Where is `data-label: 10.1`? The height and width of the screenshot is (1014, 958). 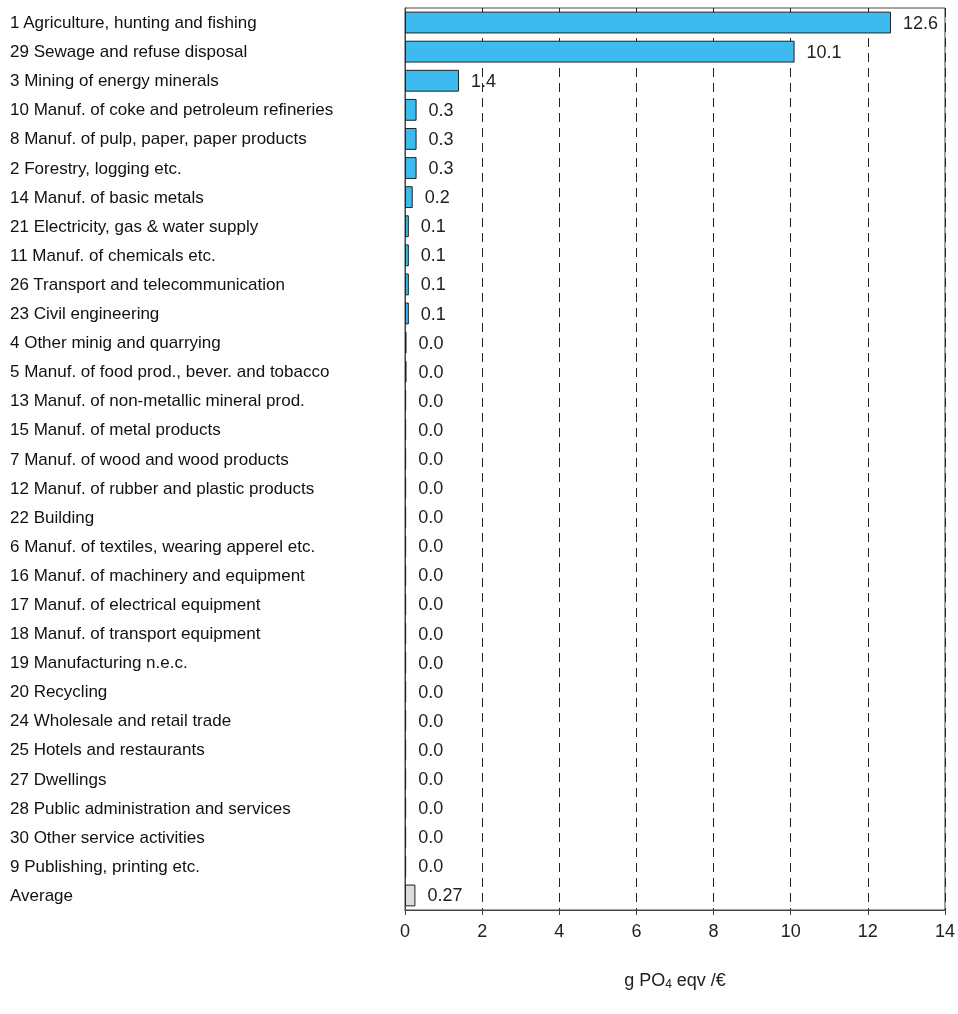 data-label: 10.1 is located at coordinates (824, 51).